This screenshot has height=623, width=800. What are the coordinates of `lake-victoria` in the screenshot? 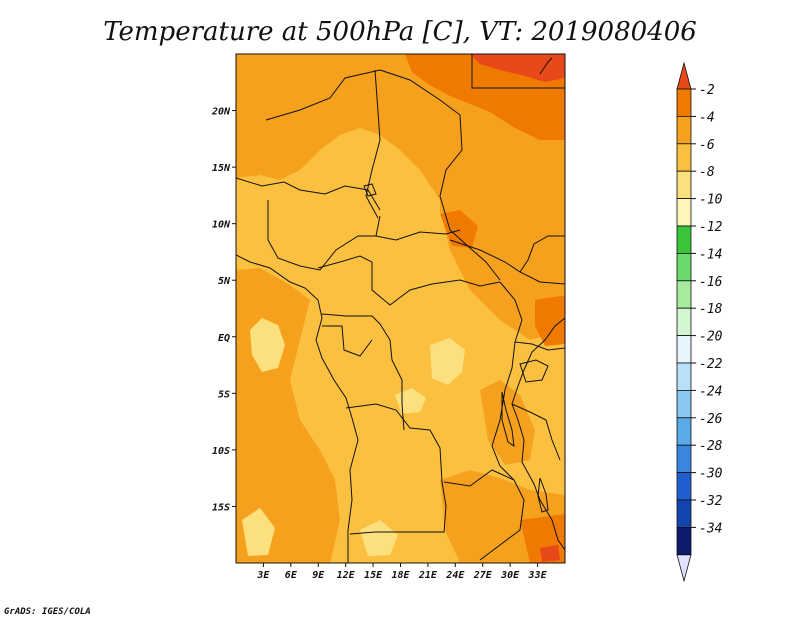 It's located at (534, 371).